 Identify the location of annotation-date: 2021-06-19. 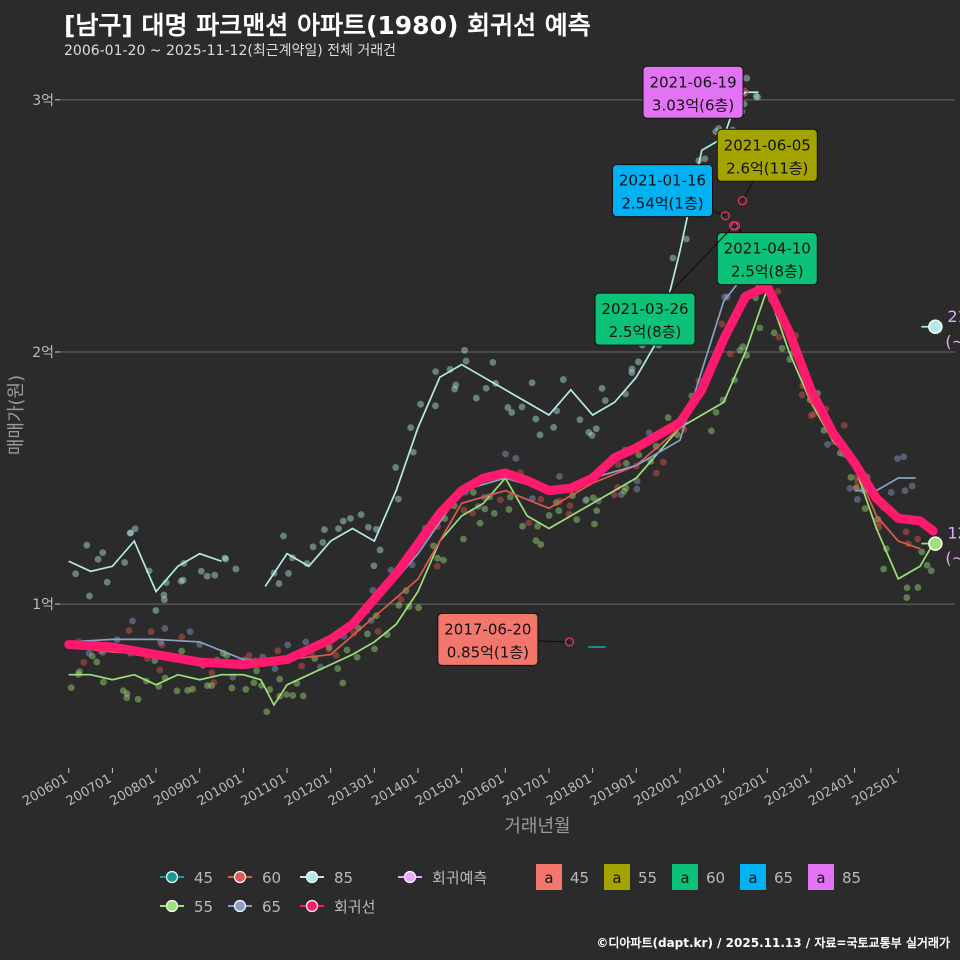
(692, 82).